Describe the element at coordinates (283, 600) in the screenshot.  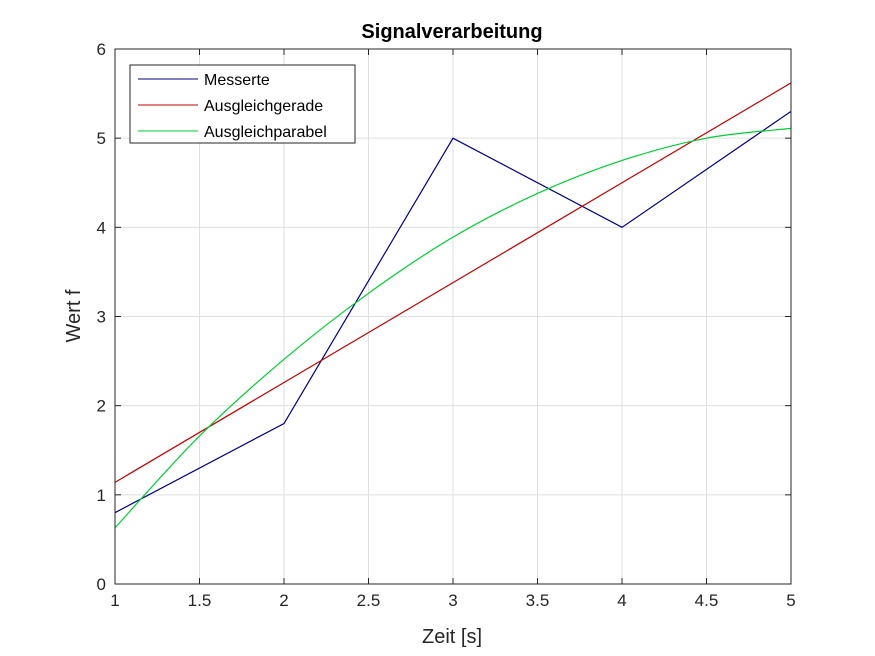
I see `x-tick-label: 2` at that location.